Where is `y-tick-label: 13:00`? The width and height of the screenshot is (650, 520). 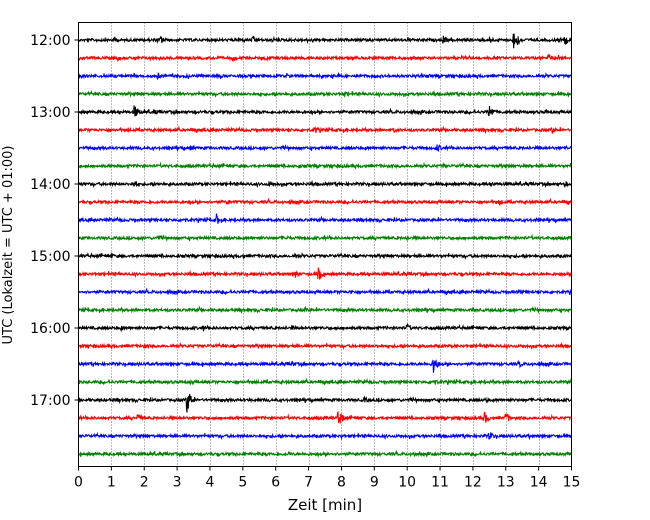 y-tick-label: 13:00 is located at coordinates (50, 113).